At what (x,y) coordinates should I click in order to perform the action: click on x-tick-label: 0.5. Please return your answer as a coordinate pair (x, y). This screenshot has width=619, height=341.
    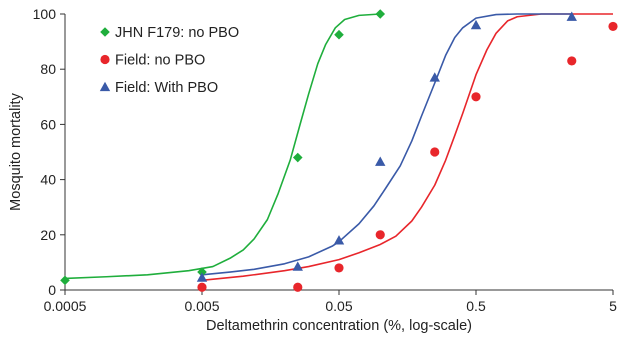
    Looking at the image, I should click on (476, 306).